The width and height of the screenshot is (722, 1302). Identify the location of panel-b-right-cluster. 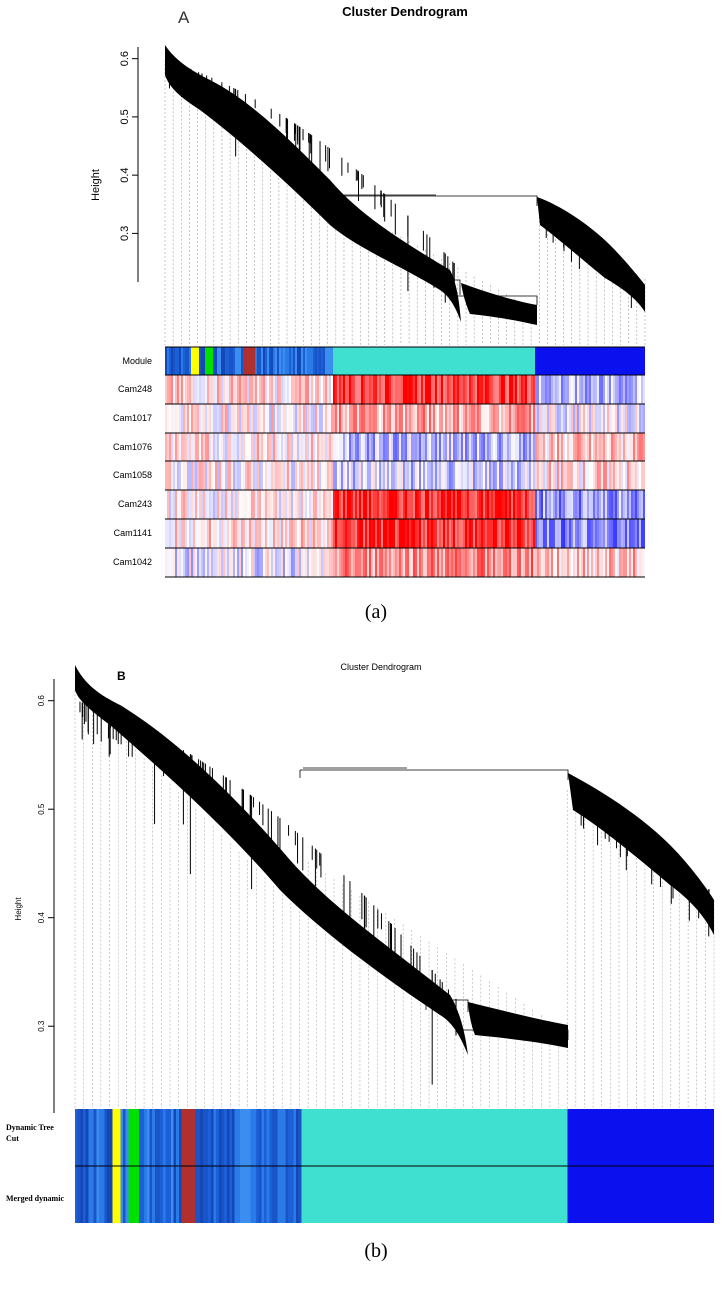
(641, 854).